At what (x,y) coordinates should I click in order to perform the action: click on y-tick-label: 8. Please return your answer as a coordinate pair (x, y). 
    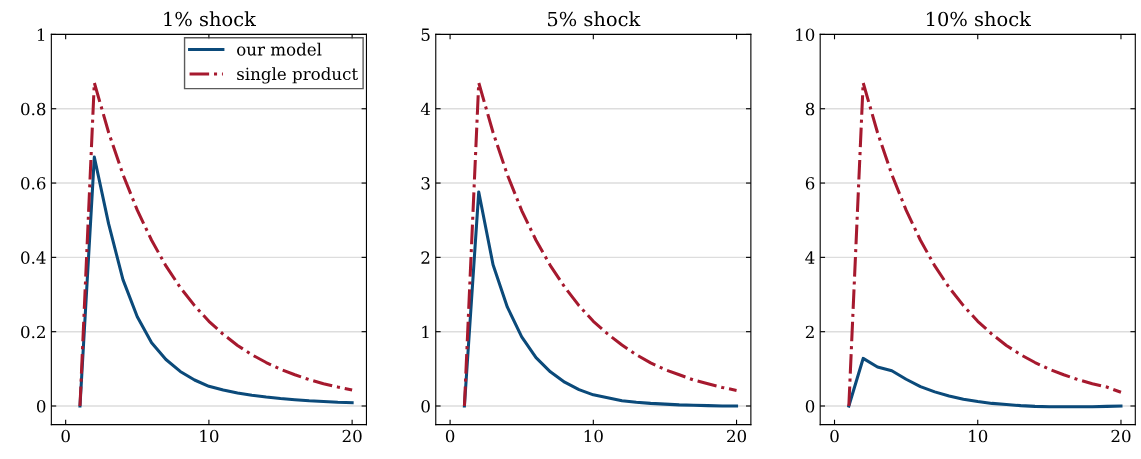
    Looking at the image, I should click on (810, 109).